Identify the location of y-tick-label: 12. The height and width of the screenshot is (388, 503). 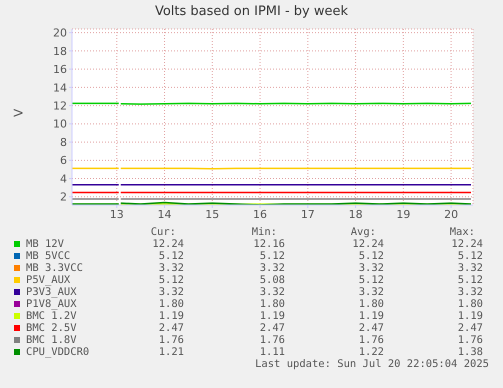
(60, 106).